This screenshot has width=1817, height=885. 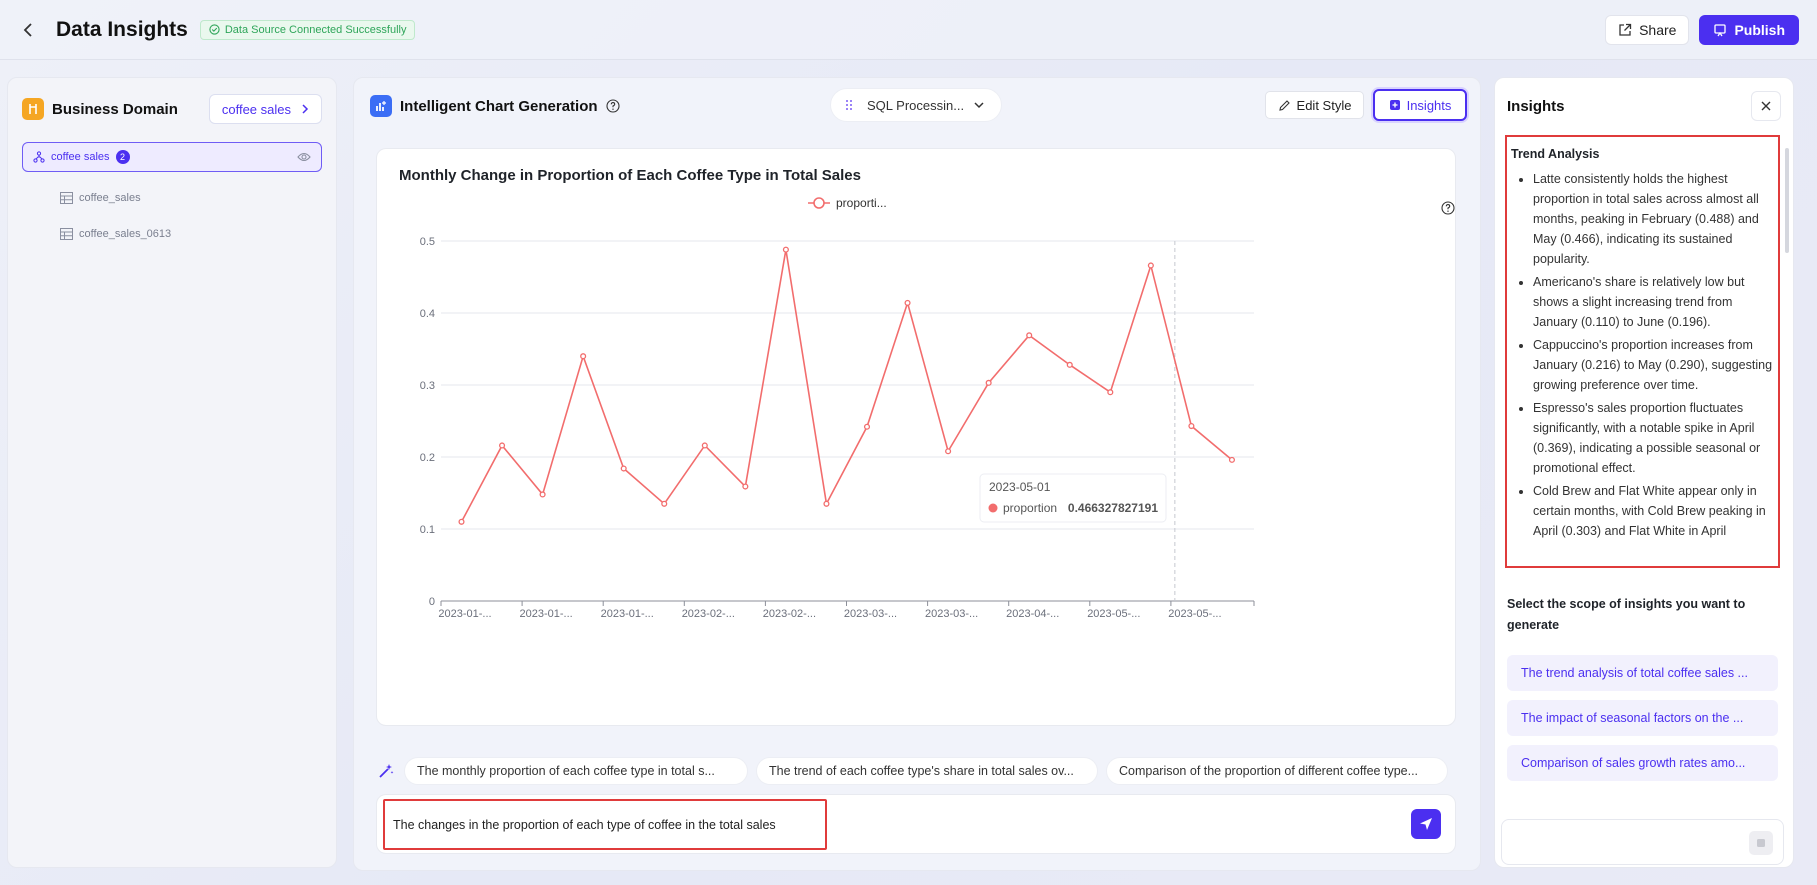 What do you see at coordinates (1113, 508) in the screenshot?
I see `tooltip-value: 0.466327827191` at bounding box center [1113, 508].